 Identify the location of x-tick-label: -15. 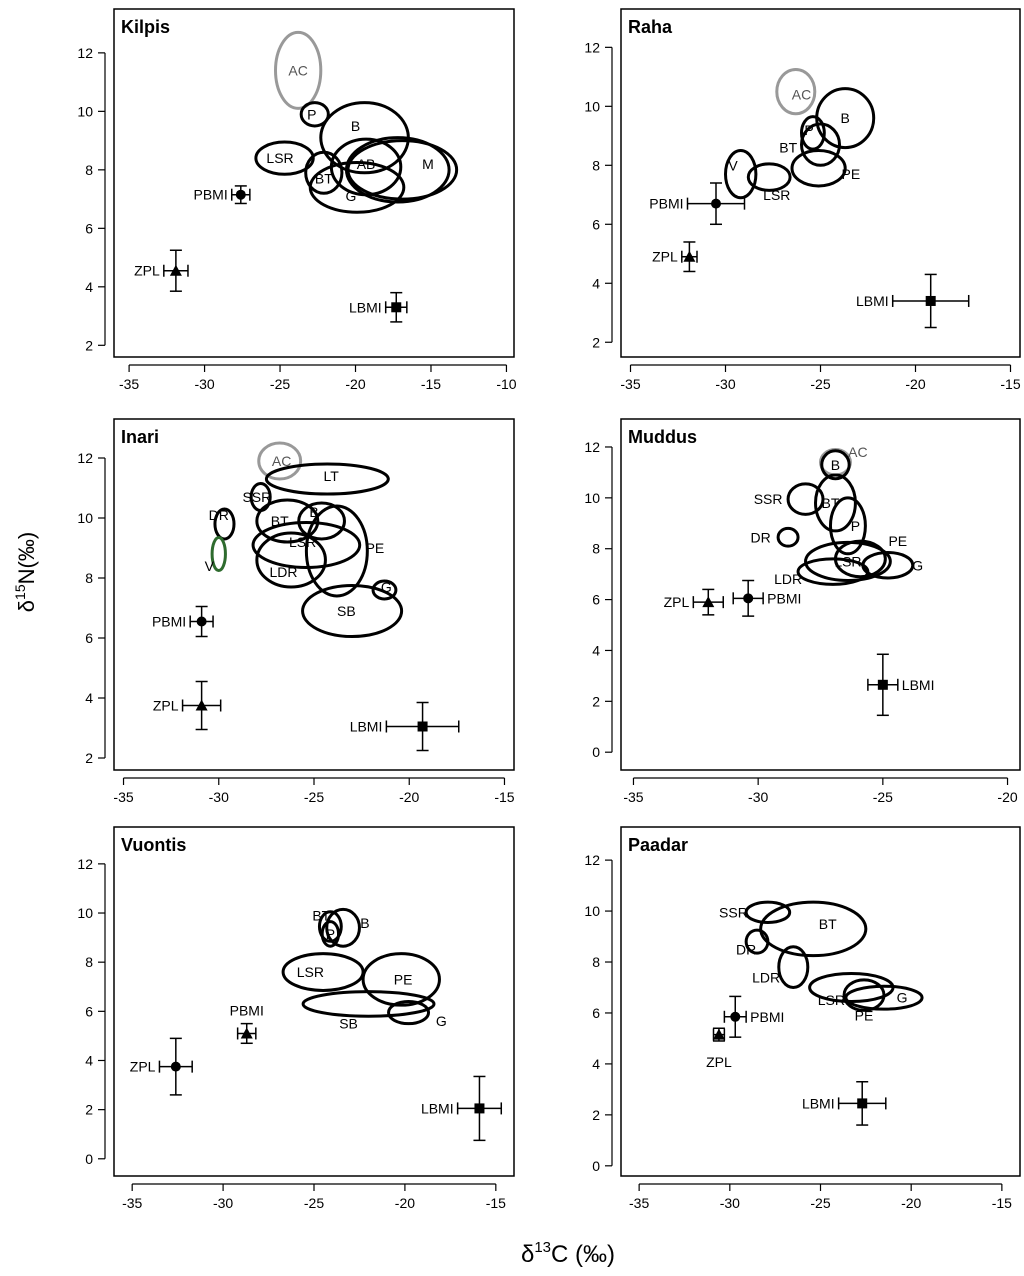
(1002, 1203).